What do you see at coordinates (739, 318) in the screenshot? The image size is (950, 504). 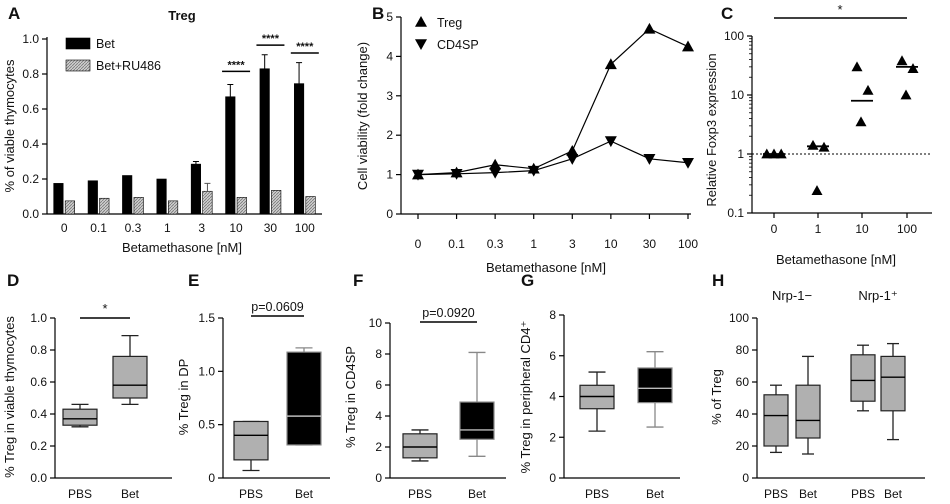 I see `panel-h-y-tick-label: 100` at bounding box center [739, 318].